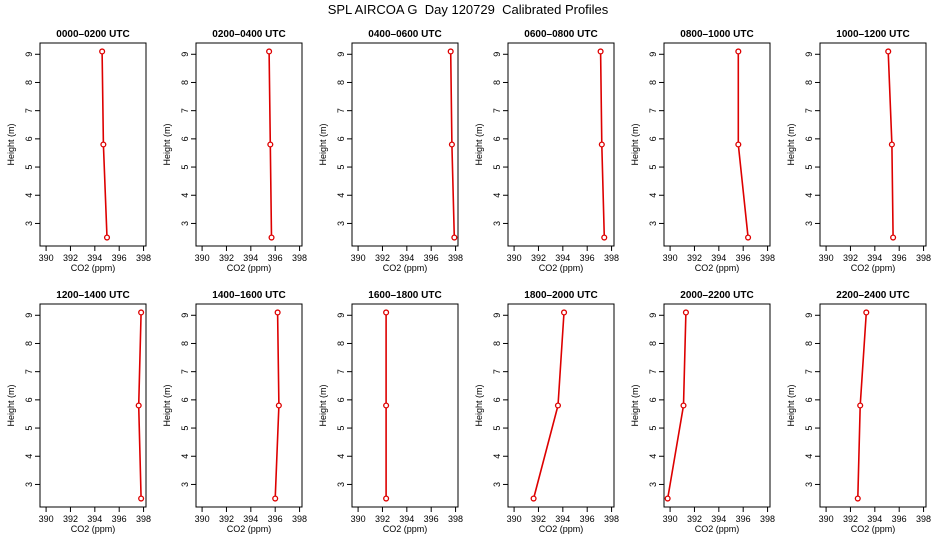  Describe the element at coordinates (560, 34) in the screenshot. I see `panel-title: 0600–0800 UTC` at that location.